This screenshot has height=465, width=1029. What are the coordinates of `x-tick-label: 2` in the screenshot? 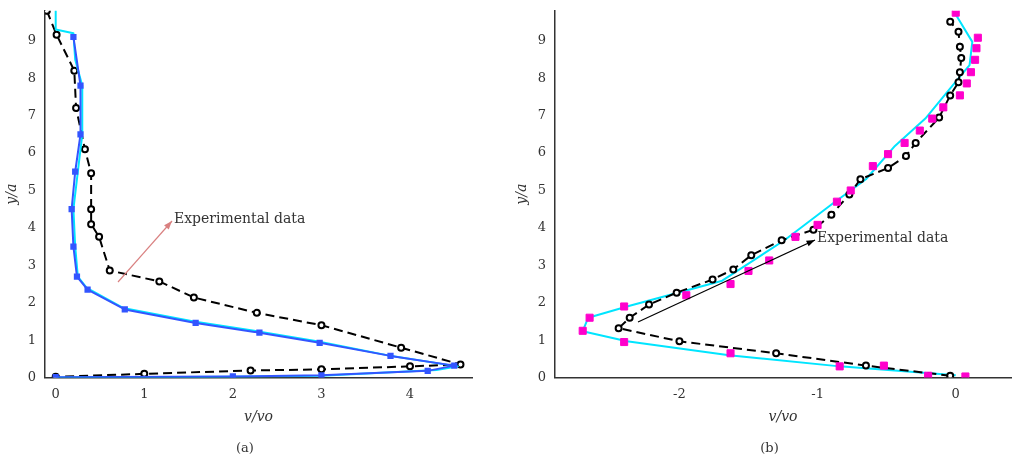 It's located at (232, 393).